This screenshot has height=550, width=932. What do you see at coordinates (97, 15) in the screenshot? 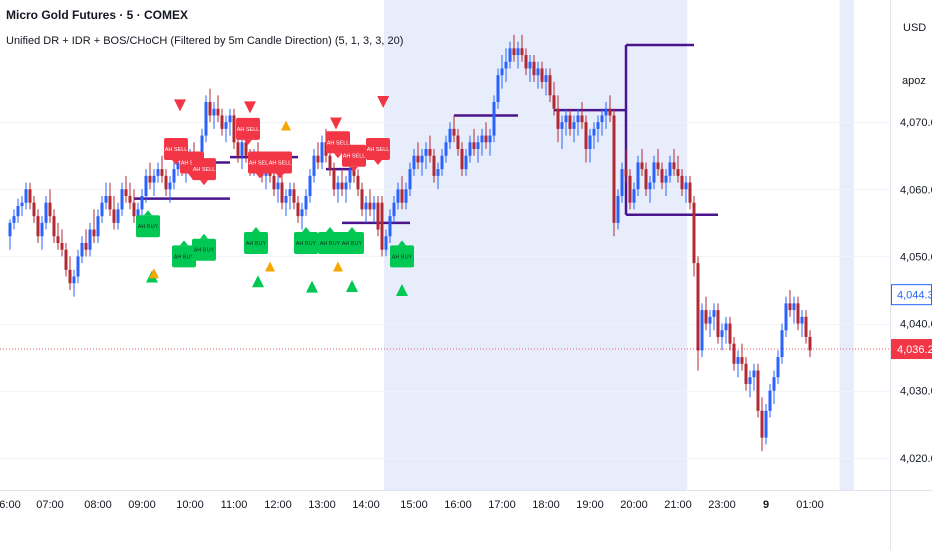
I see `symbol-title: Micro Gold Futures · 5 · COMEX` at bounding box center [97, 15].